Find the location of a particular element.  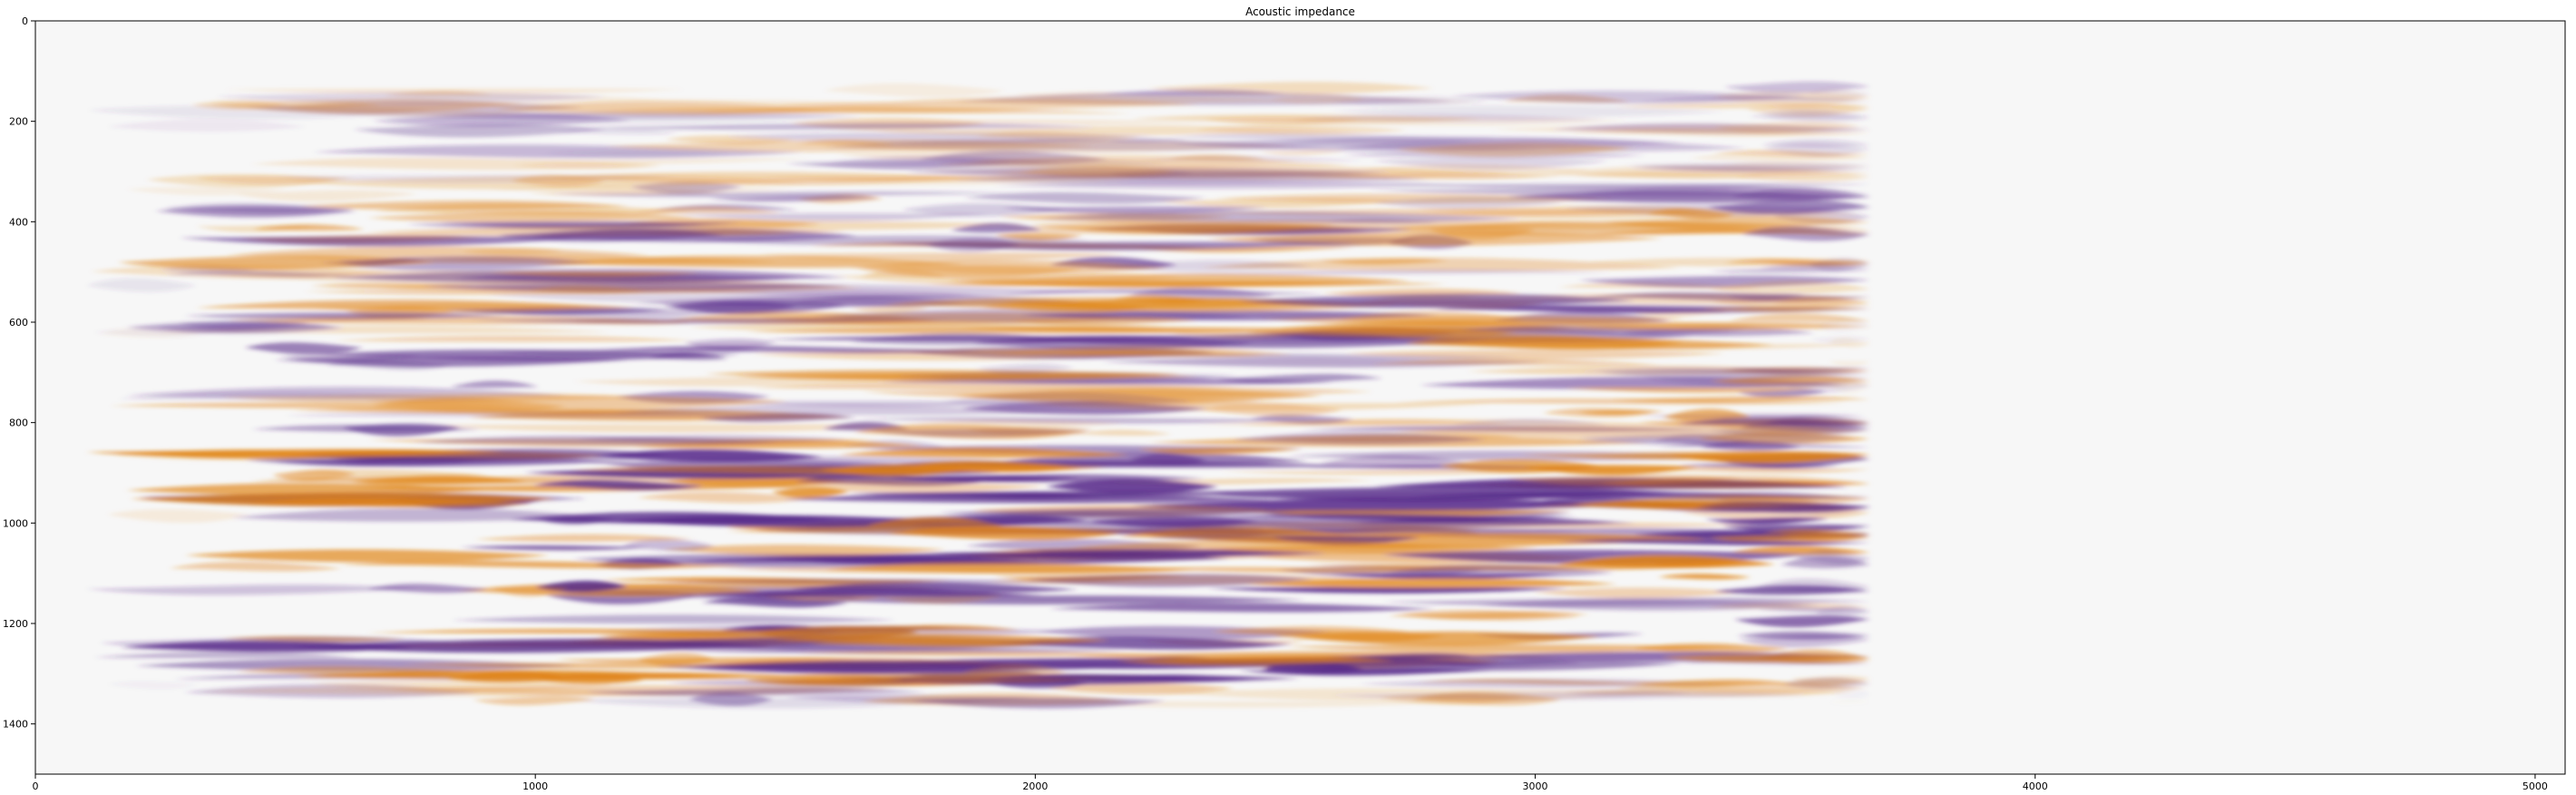

y-axis: 0 200 400 600 800 1000 1200 1400 is located at coordinates (19, 373).